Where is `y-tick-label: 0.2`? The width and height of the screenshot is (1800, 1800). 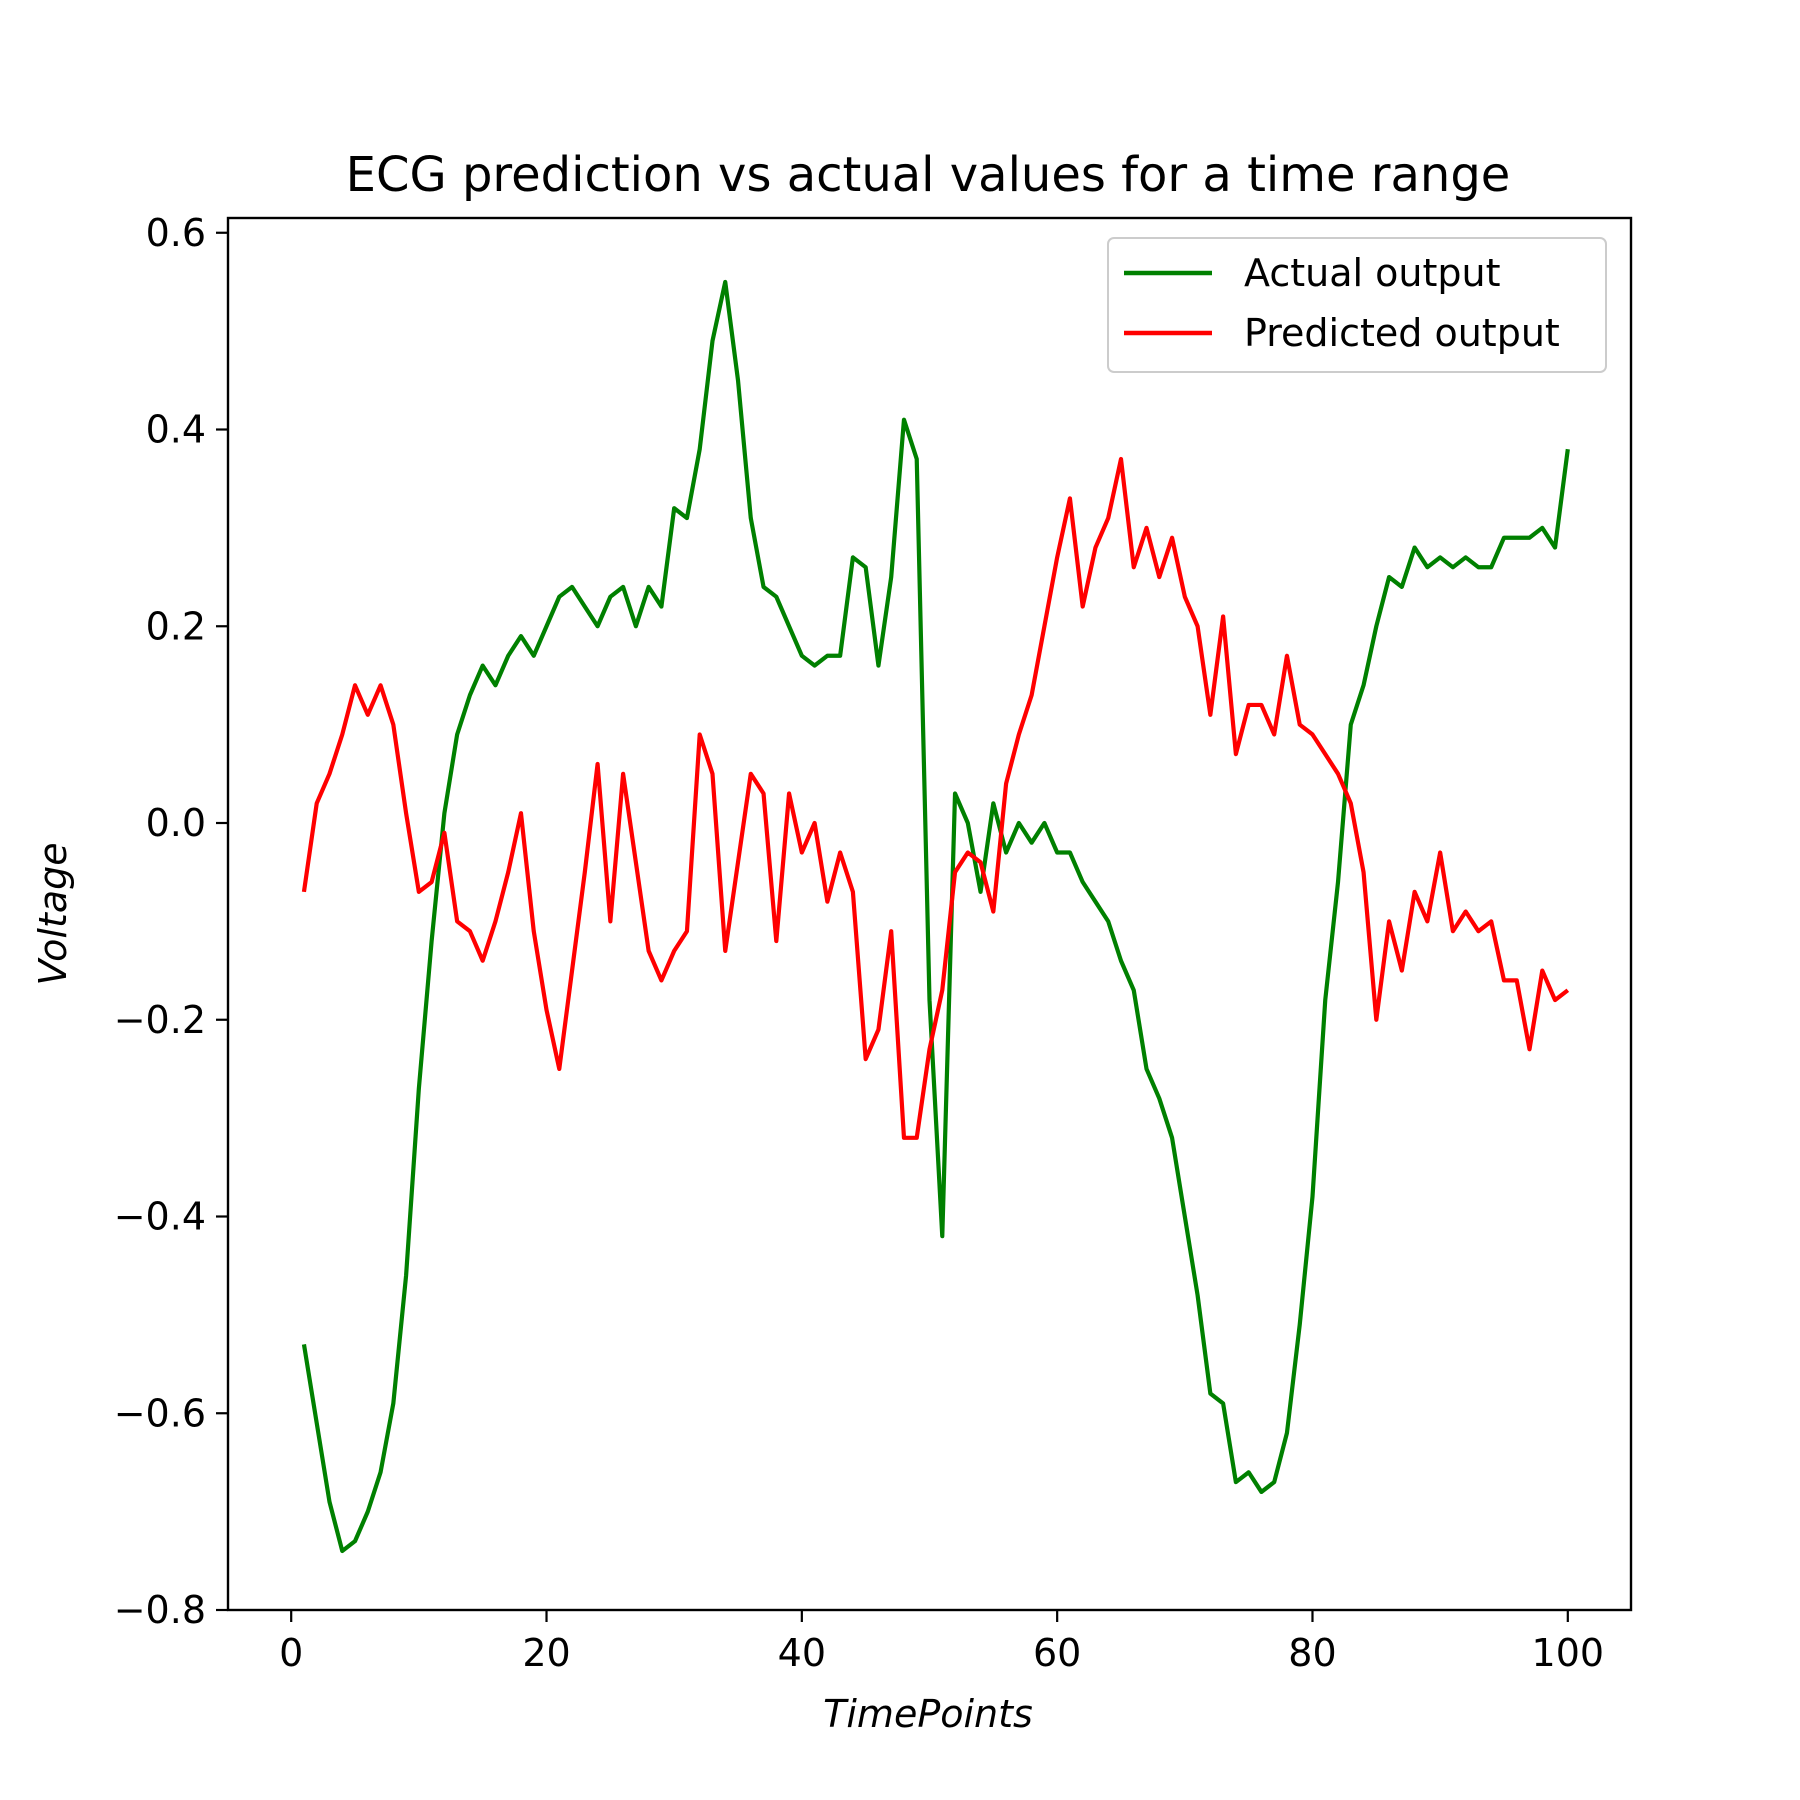 y-tick-label: 0.2 is located at coordinates (176, 626).